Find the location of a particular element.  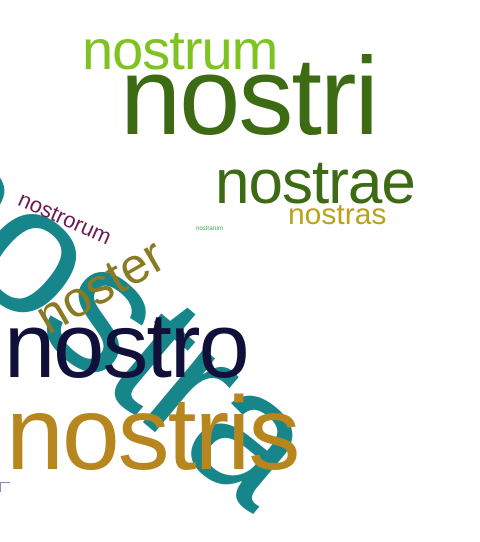

word-nostri: nostri is located at coordinates (249, 96).